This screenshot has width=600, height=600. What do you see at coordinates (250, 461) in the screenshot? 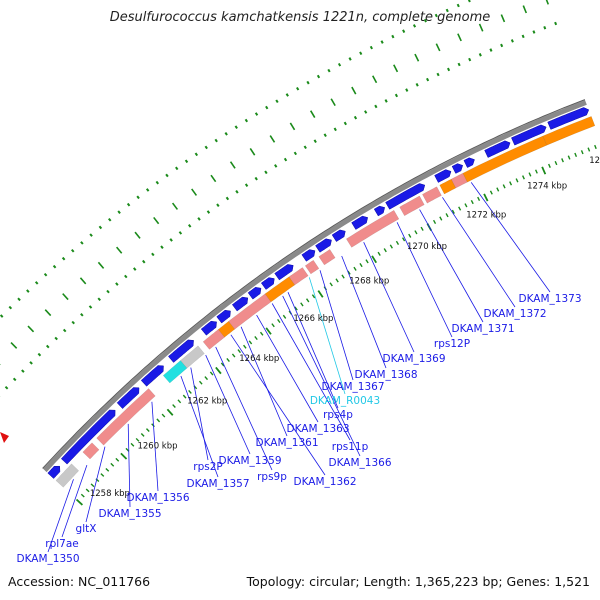
I see `gene-label: DKAM_1359` at bounding box center [250, 461].